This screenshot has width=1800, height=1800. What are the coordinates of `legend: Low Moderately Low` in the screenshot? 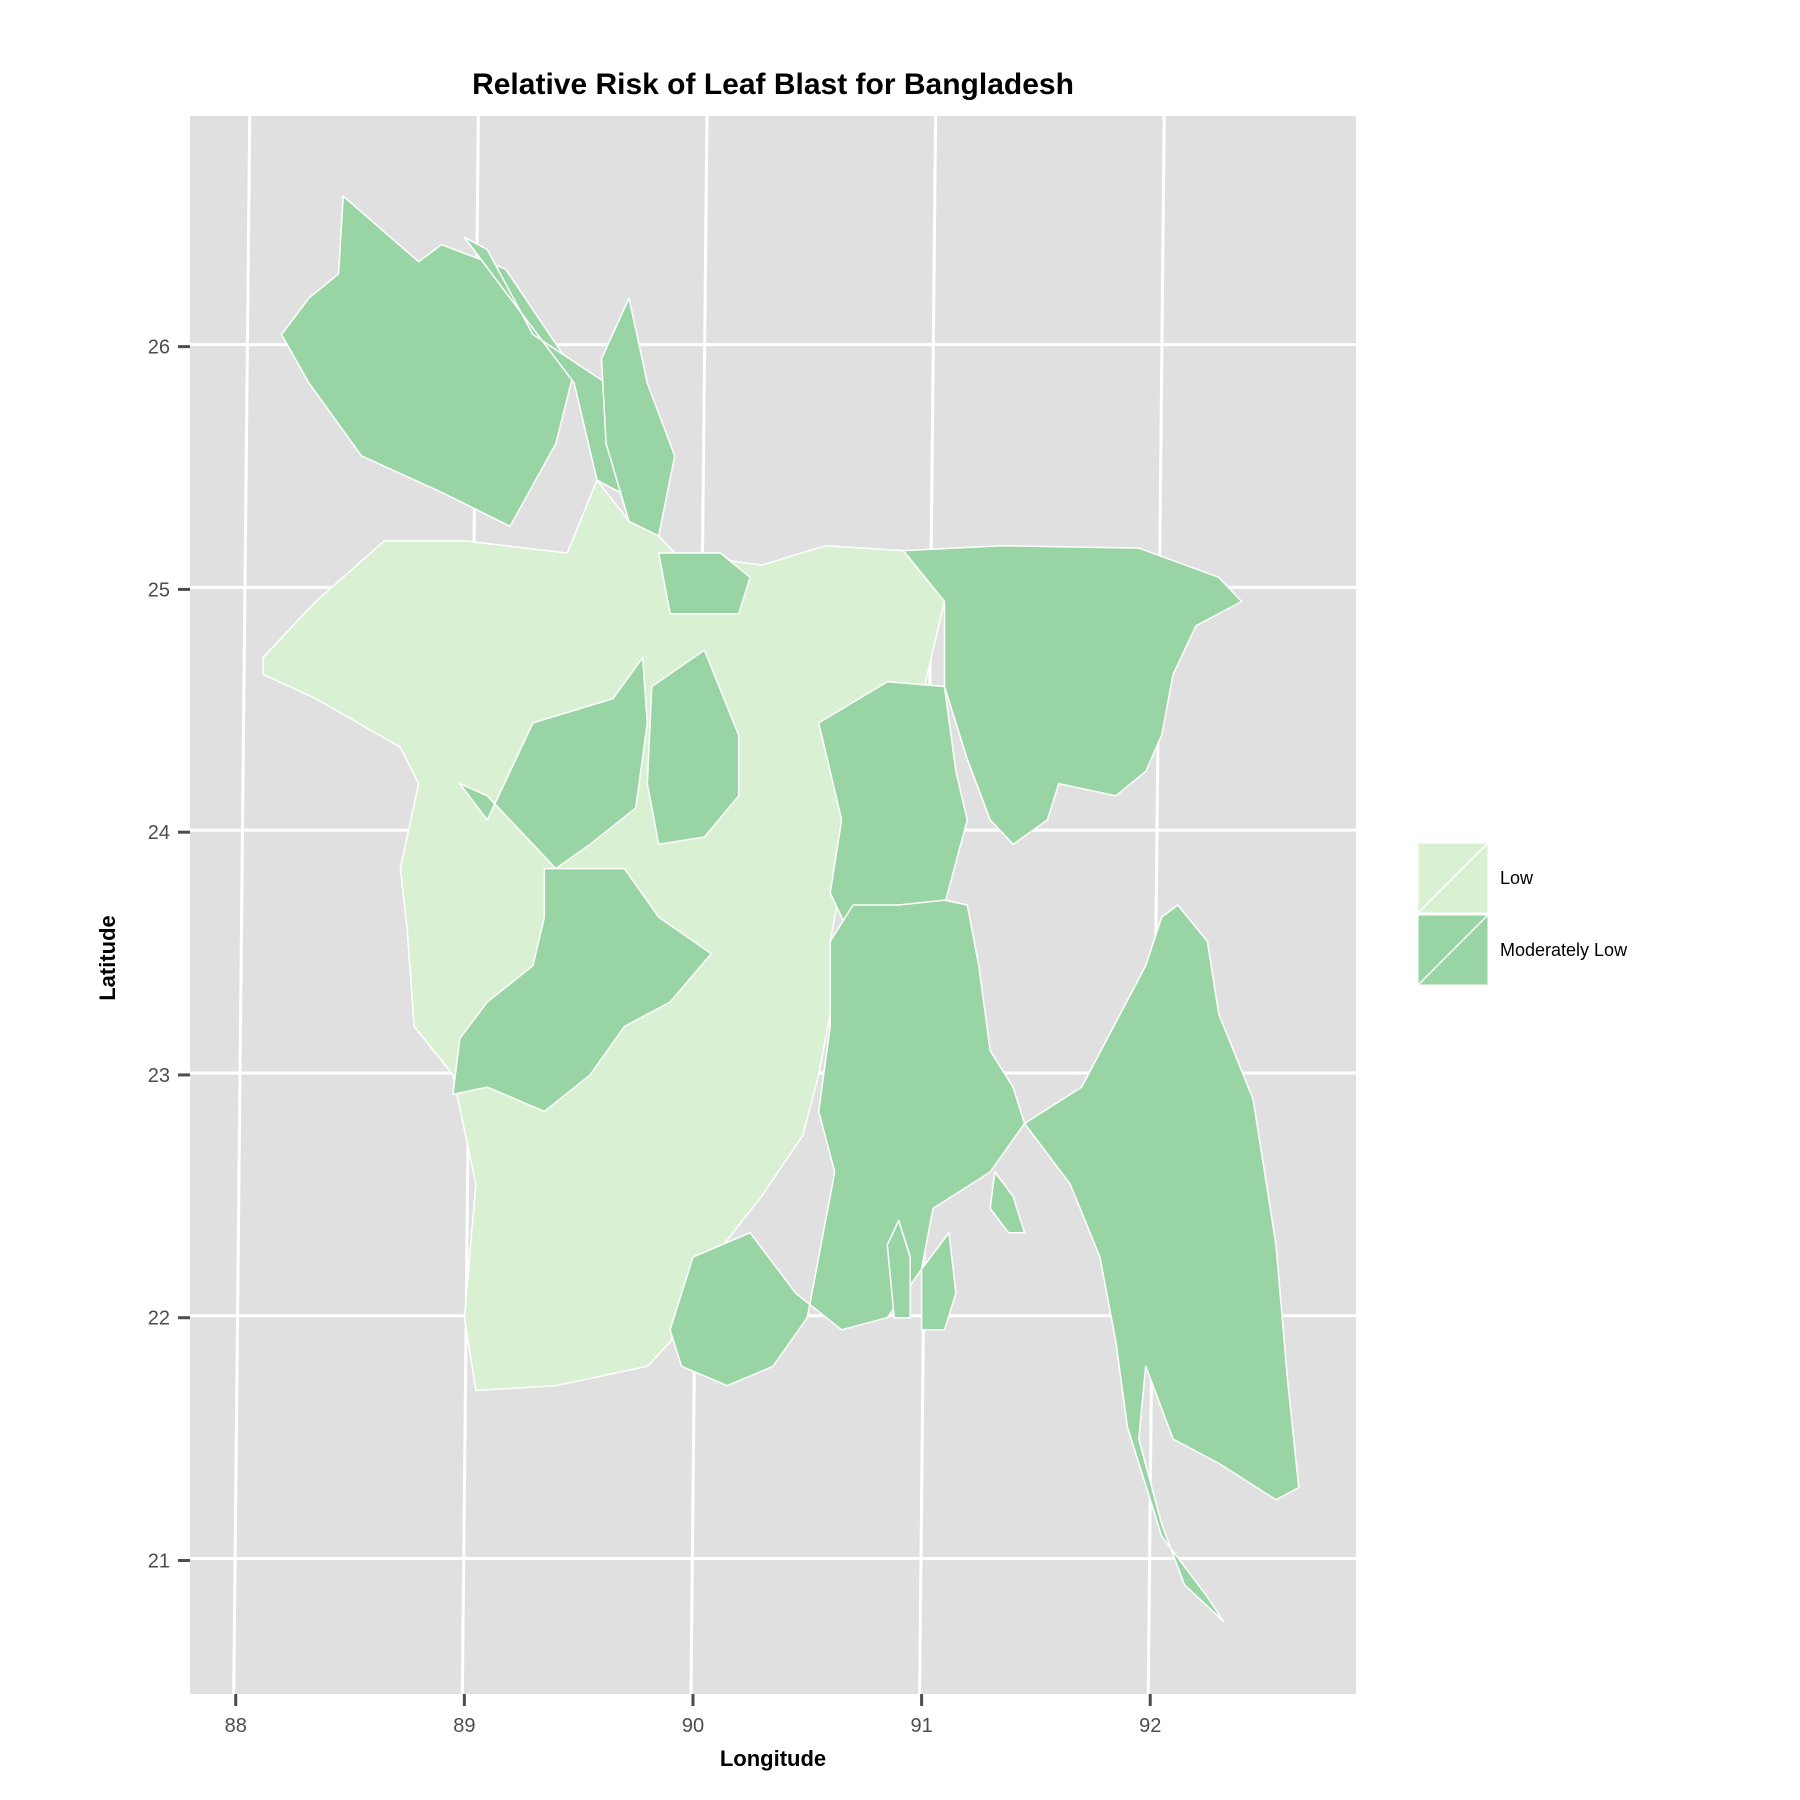 It's located at (1522, 914).